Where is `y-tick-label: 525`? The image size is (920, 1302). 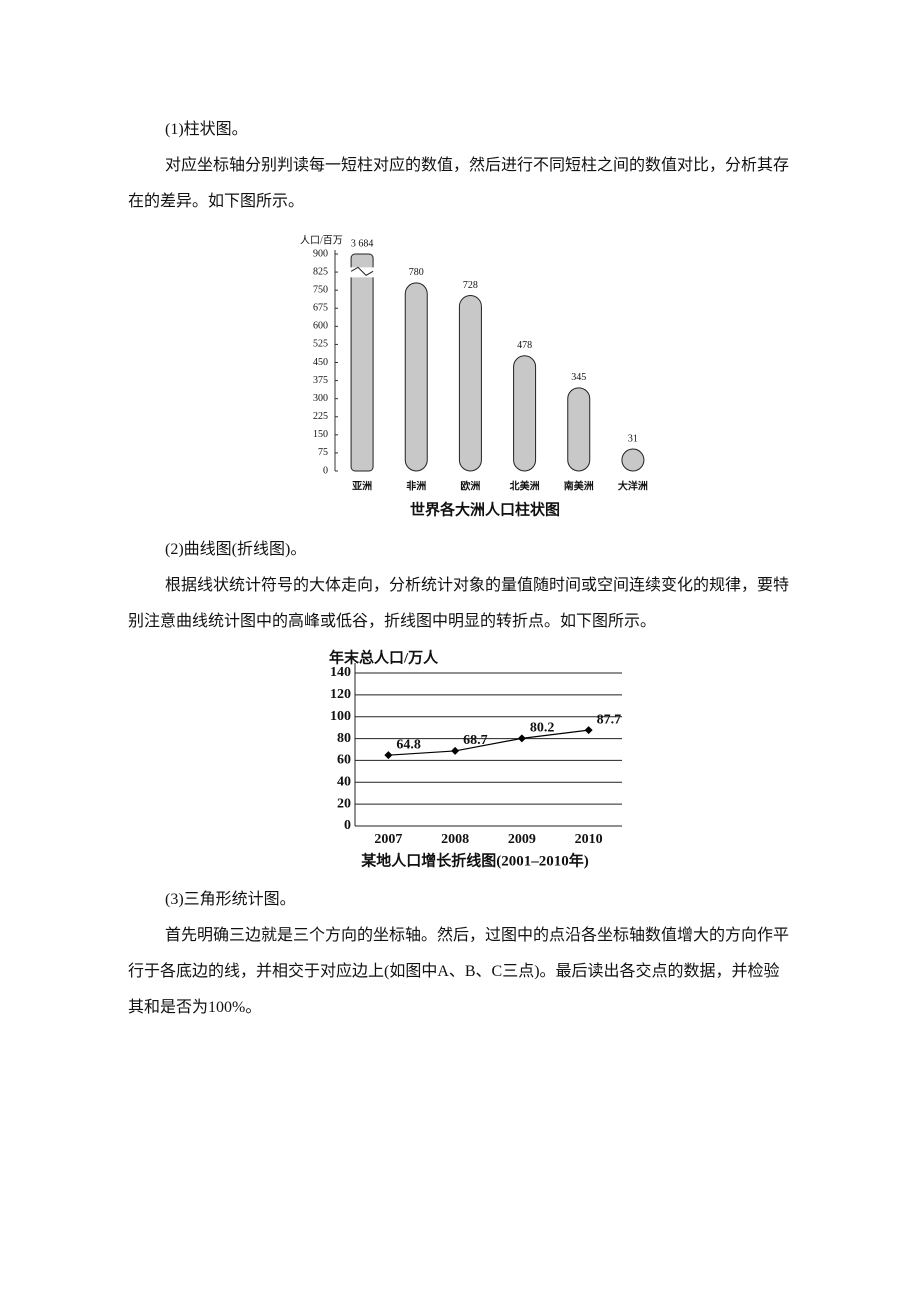
y-tick-label: 525 is located at coordinates (320, 344).